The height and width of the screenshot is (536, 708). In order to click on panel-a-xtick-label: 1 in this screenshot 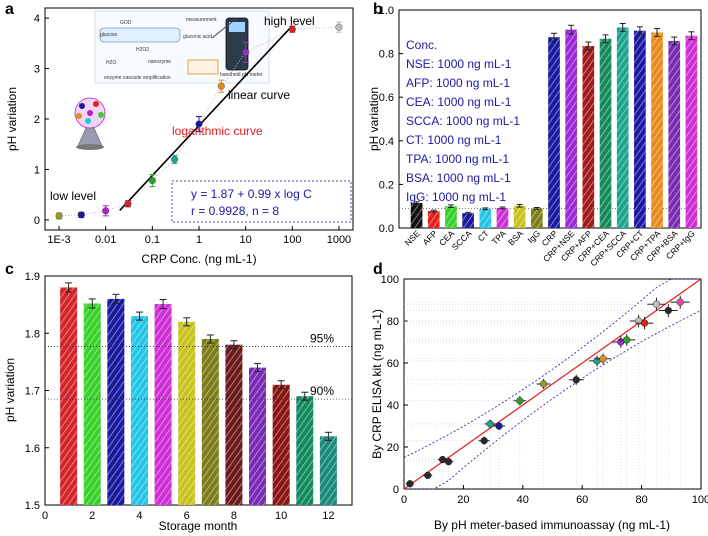, I will do `click(199, 240)`.